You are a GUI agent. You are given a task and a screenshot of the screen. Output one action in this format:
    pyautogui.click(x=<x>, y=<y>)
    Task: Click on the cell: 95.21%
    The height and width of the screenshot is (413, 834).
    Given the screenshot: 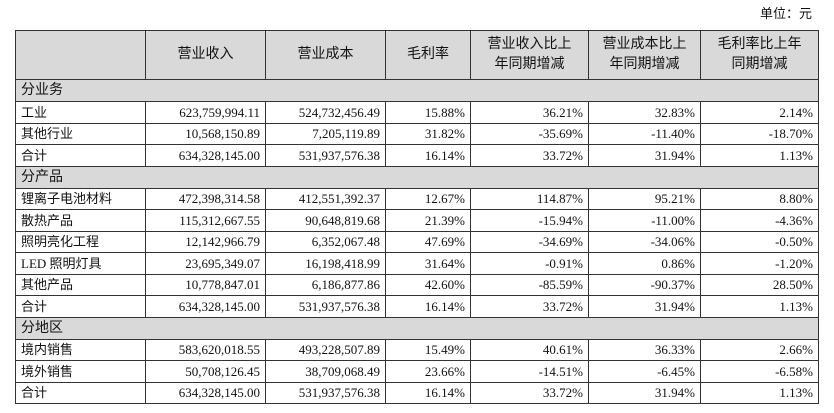 What is the action you would take?
    pyautogui.click(x=644, y=198)
    